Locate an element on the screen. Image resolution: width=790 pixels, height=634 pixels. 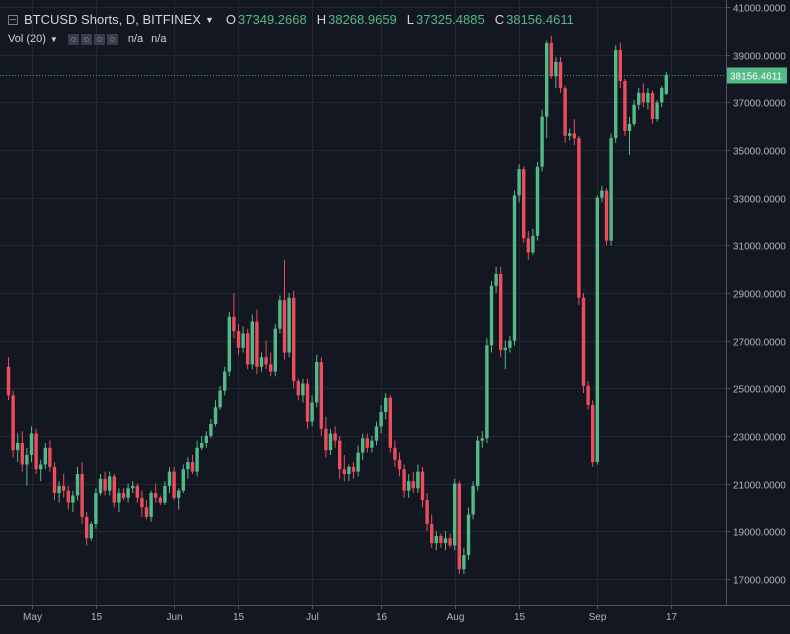
time-axis: May 15 Jun 15 Jul 16 Aug 15 Sep 17 is located at coordinates (350, 614).